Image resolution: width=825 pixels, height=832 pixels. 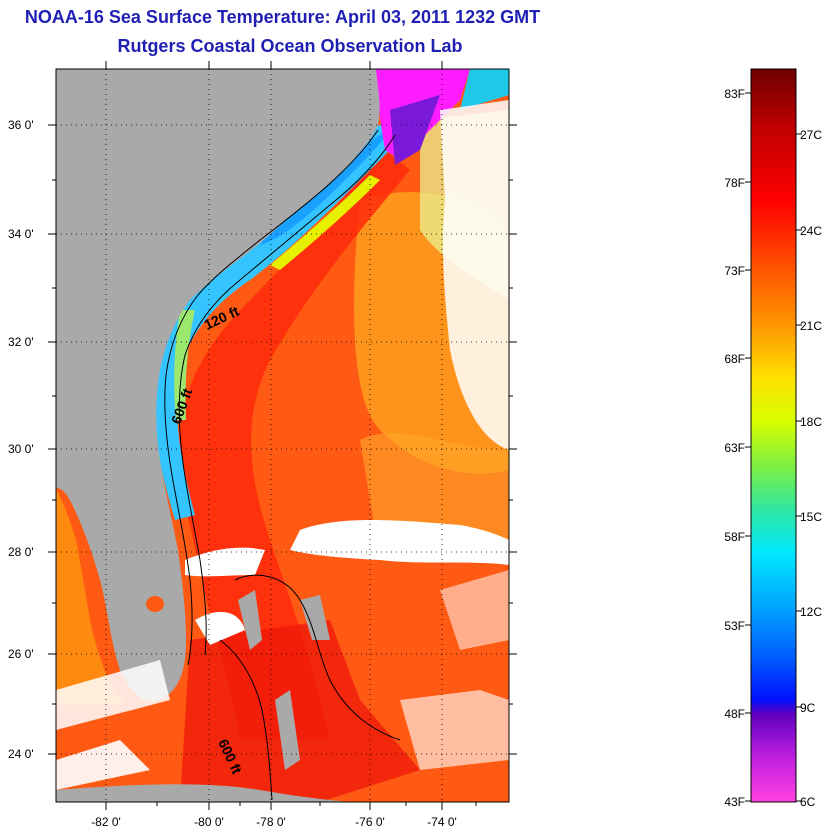 I want to click on lon-tick-label: -78 0', so click(x=271, y=822).